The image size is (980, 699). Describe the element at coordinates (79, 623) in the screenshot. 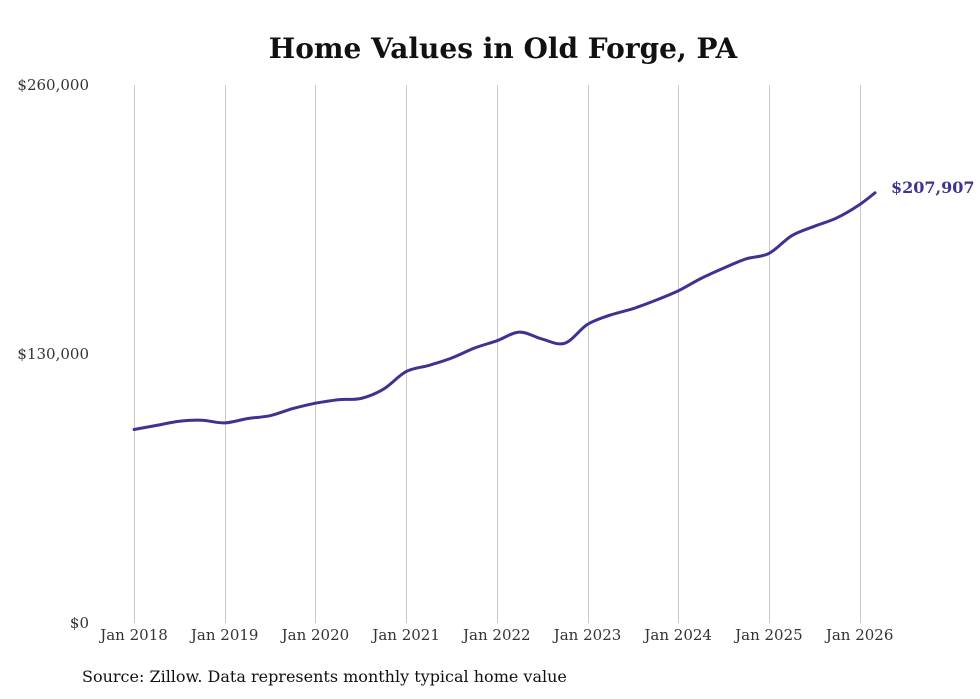

I see `y-tick-label: $0` at that location.